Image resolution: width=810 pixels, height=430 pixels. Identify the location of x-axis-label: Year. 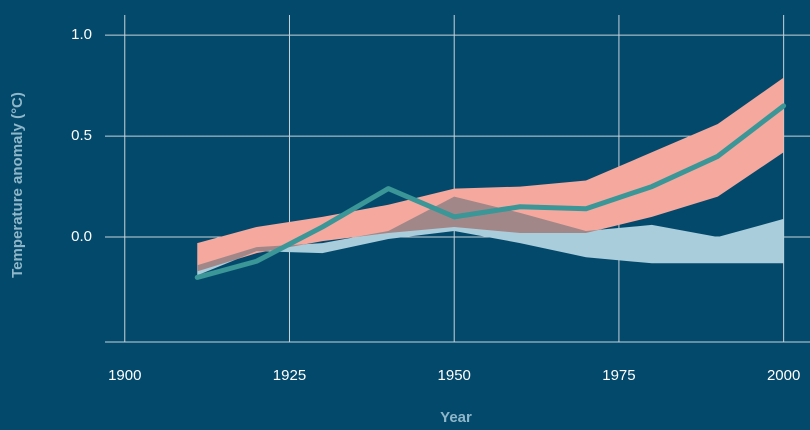
(456, 417).